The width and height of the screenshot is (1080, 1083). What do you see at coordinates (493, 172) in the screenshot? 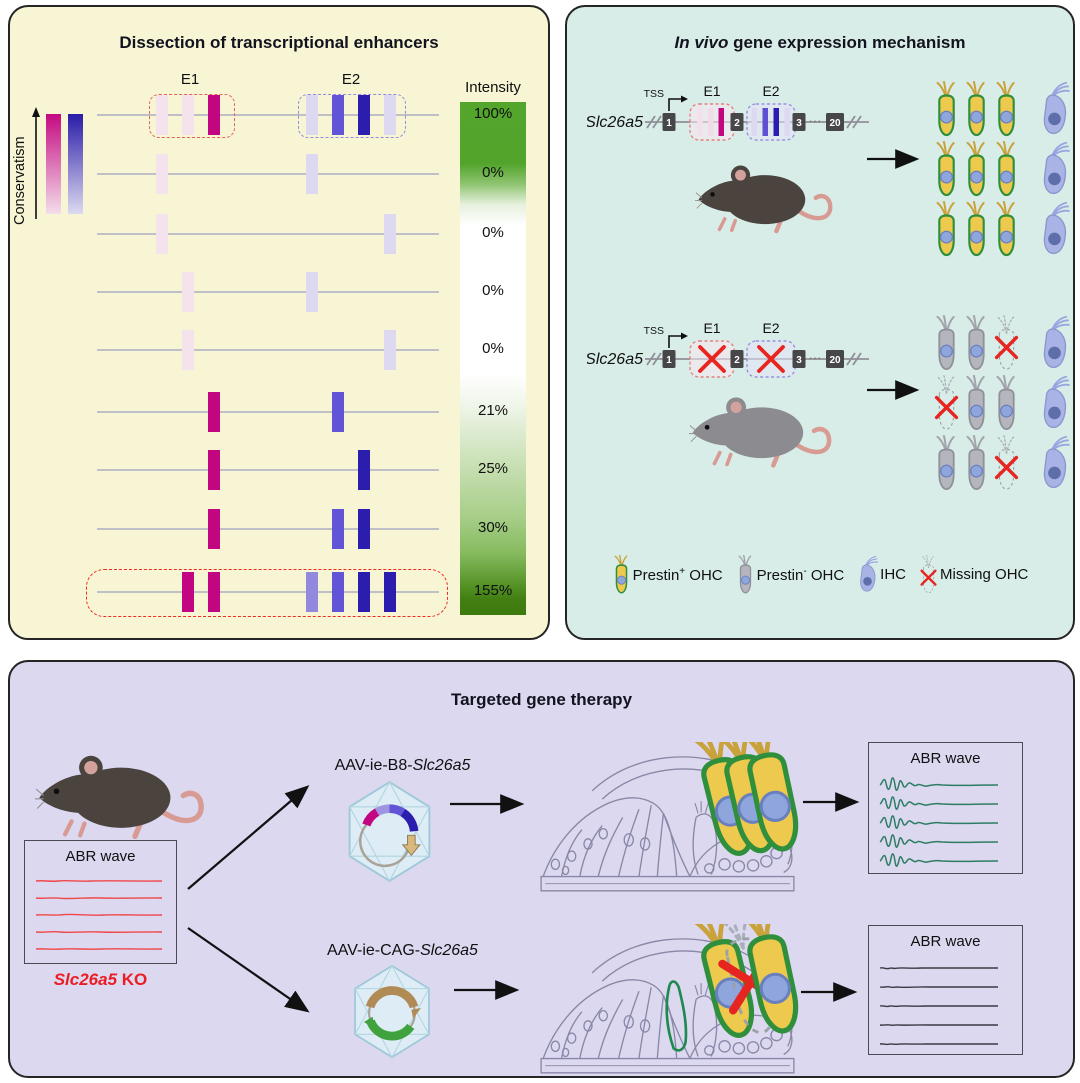
I see `intensity-value: 0%` at bounding box center [493, 172].